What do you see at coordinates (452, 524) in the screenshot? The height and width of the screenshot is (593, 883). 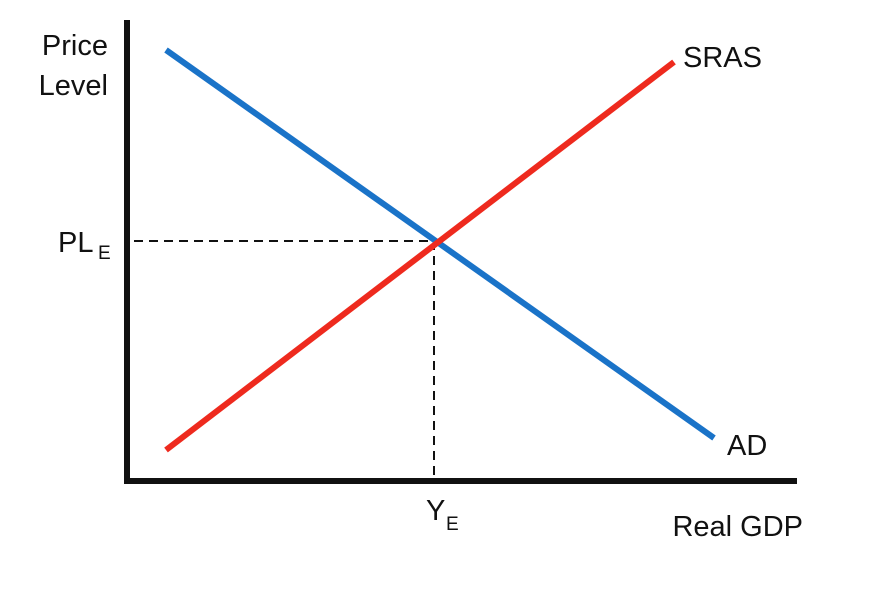 I see `output-label-subscript: E` at bounding box center [452, 524].